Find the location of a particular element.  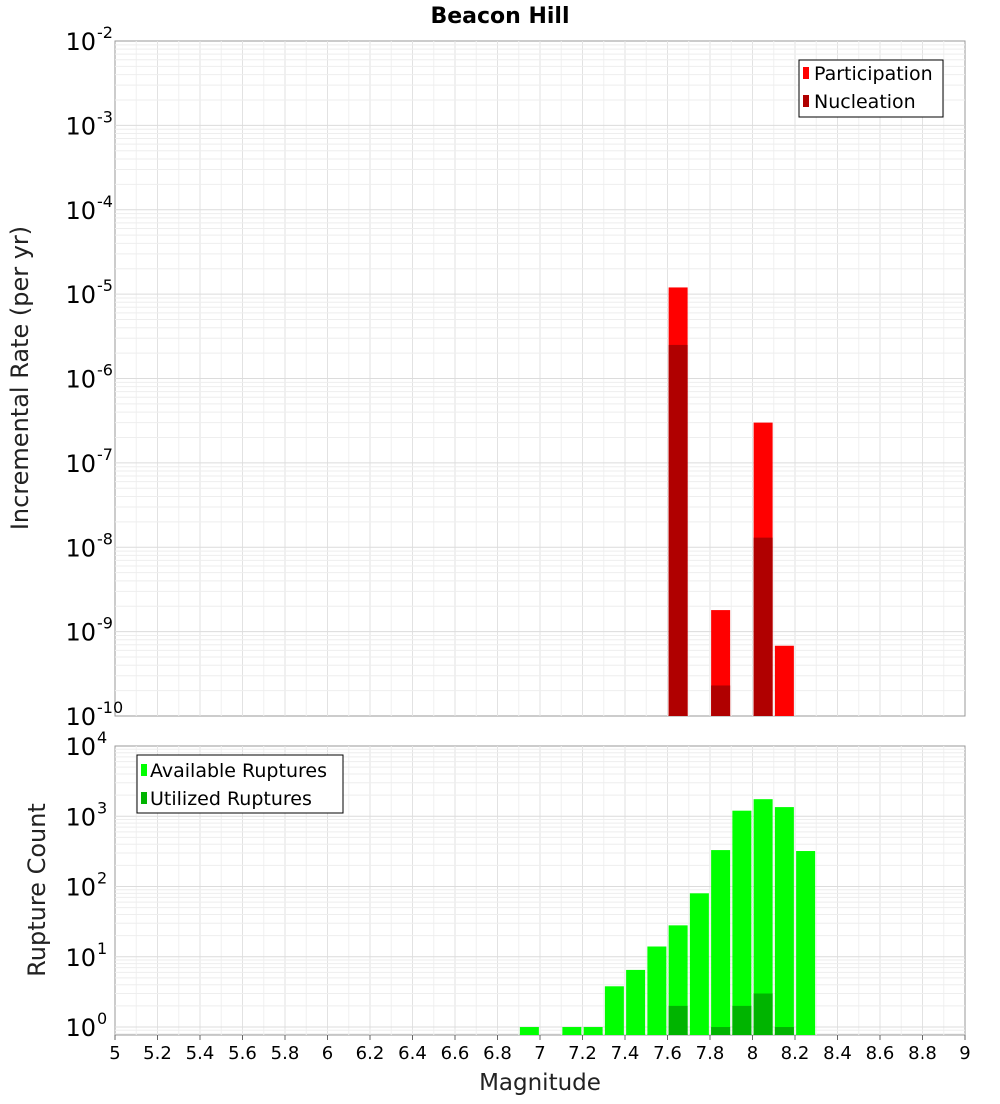

x-tick-label: 8.2 is located at coordinates (795, 1053).